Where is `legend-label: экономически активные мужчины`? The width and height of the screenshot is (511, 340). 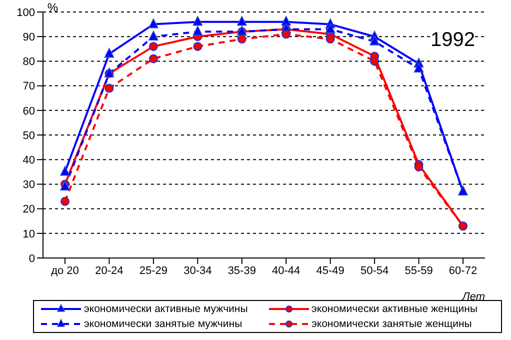 legend-label: экономически активные мужчины is located at coordinates (166, 309).